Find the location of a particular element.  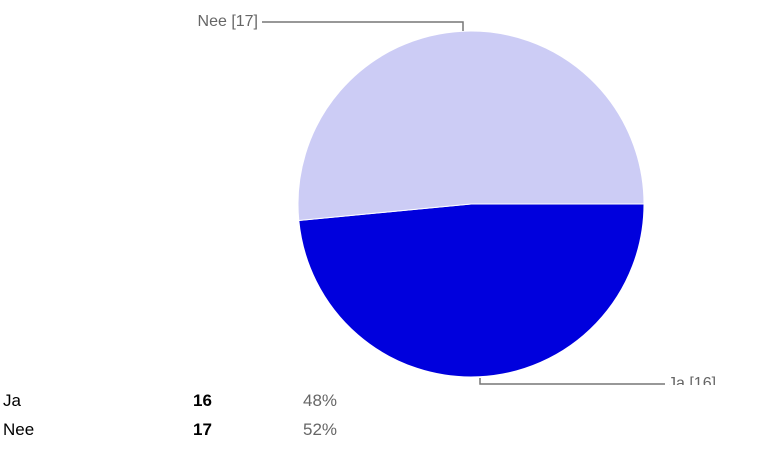

summary-table: Ja 16 48% Nee 17 52% is located at coordinates (170, 415).